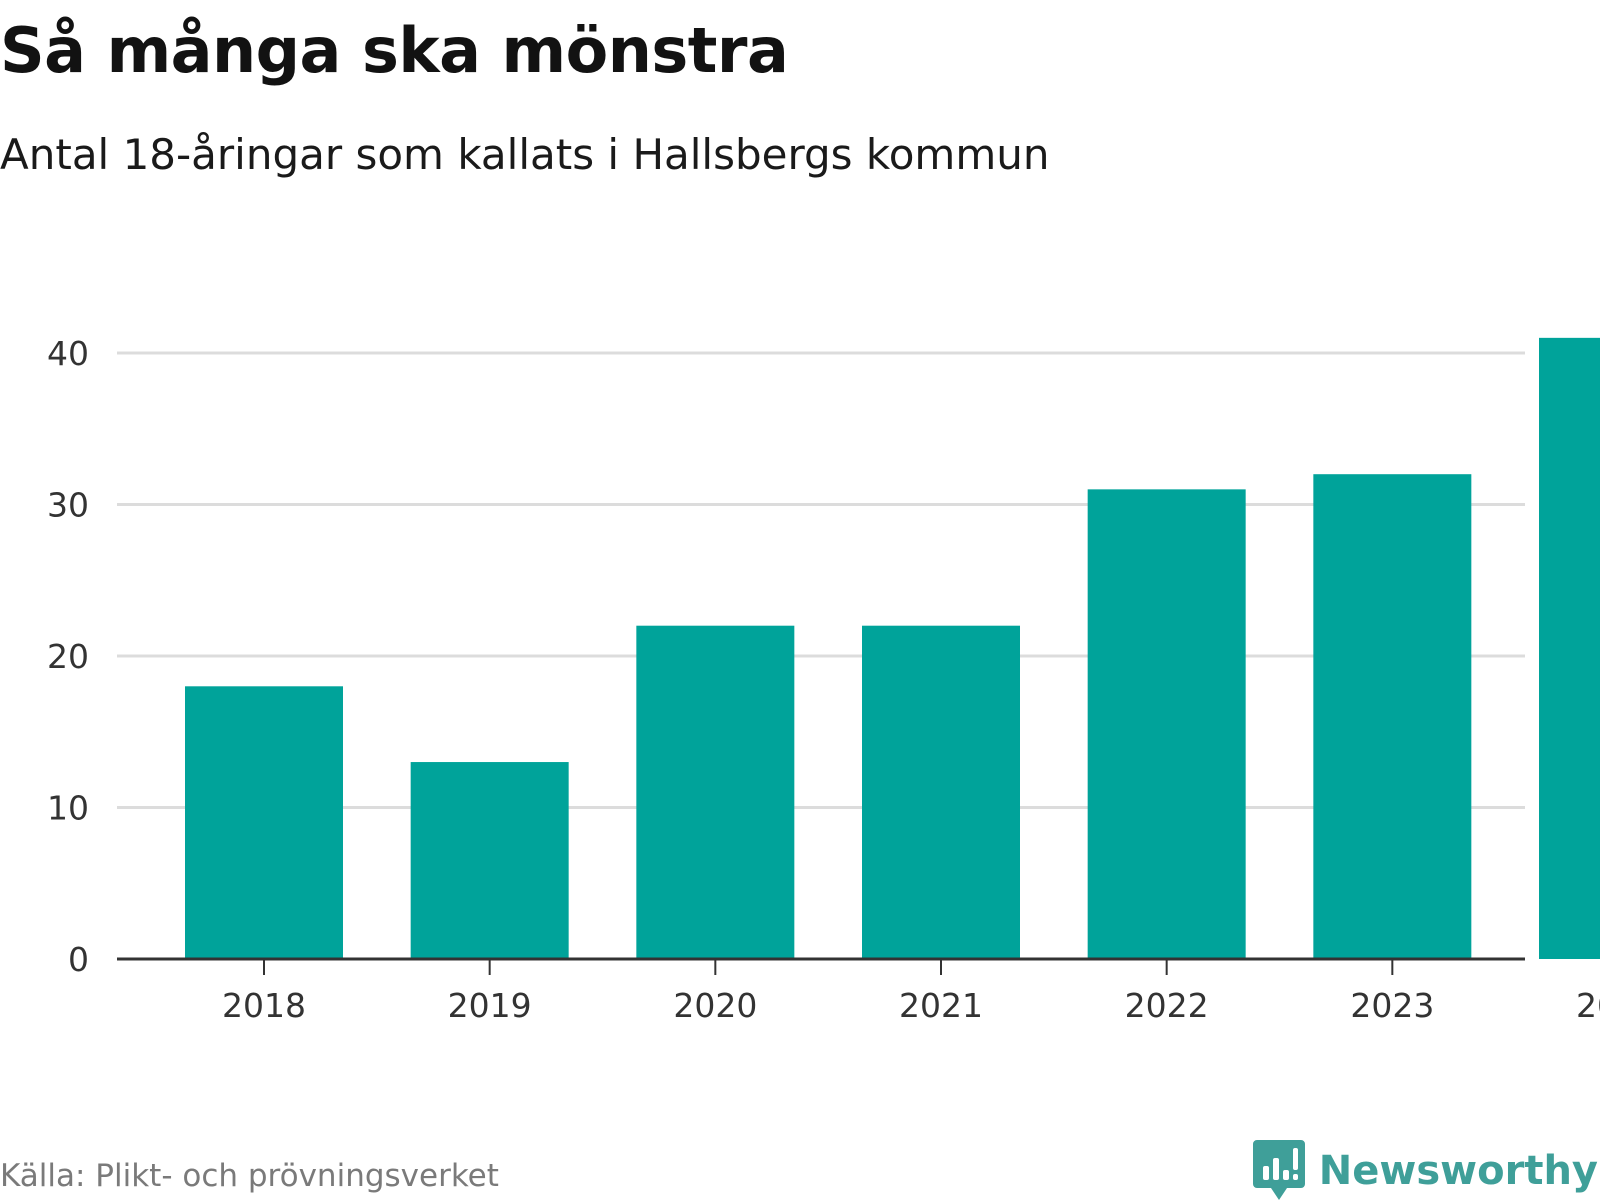 Image resolution: width=1600 pixels, height=1202 pixels. I want to click on x-tick-label-2019: 2019, so click(490, 1005).